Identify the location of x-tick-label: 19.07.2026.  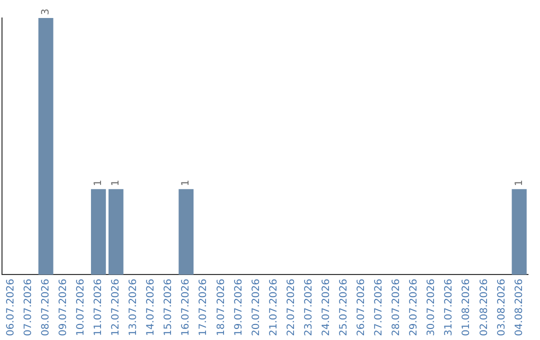
(238, 307).